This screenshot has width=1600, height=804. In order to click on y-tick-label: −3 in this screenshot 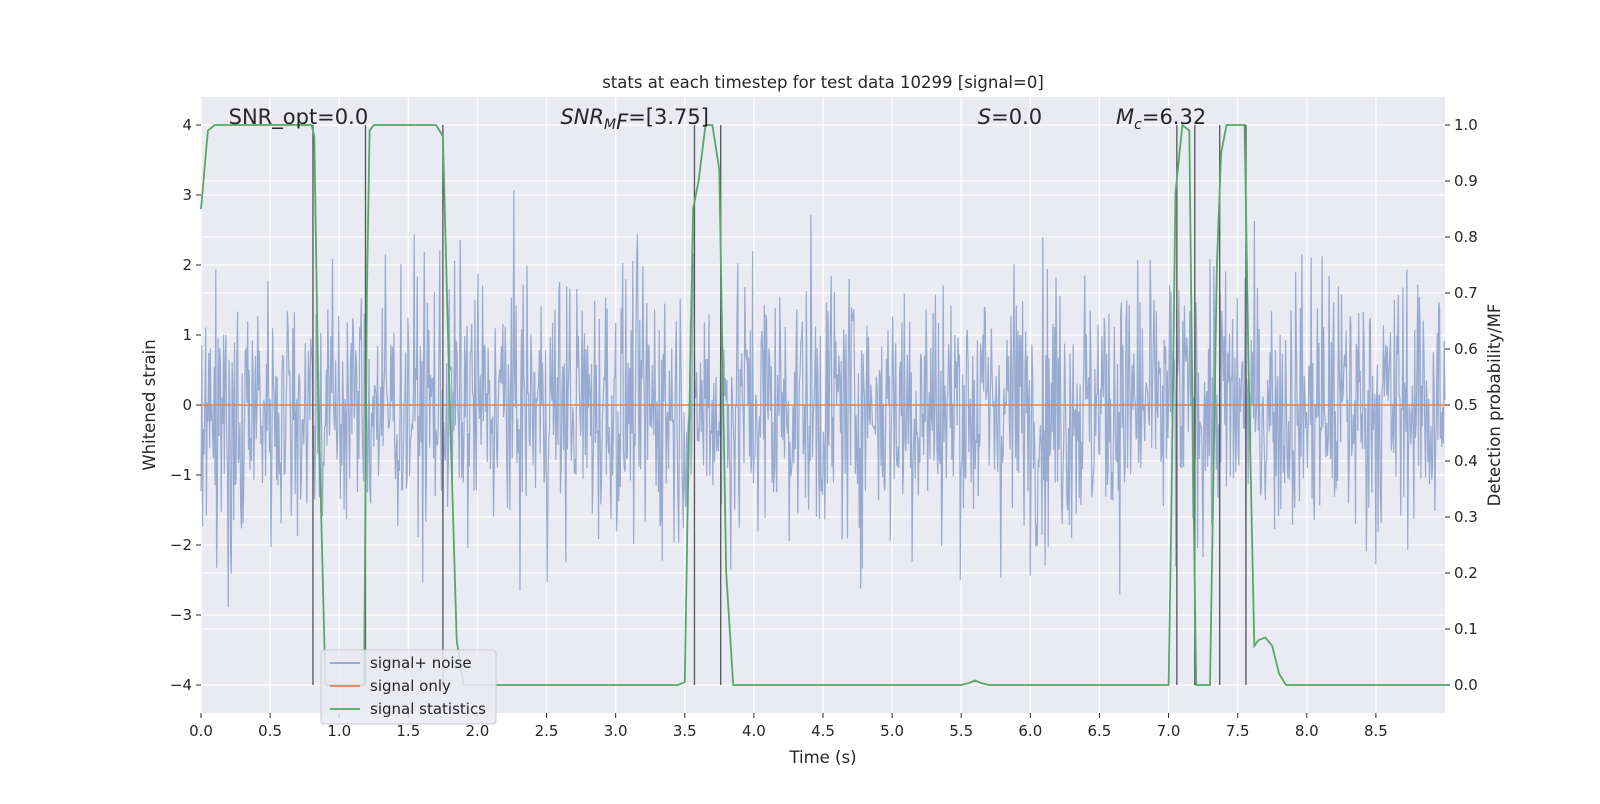, I will do `click(181, 615)`.